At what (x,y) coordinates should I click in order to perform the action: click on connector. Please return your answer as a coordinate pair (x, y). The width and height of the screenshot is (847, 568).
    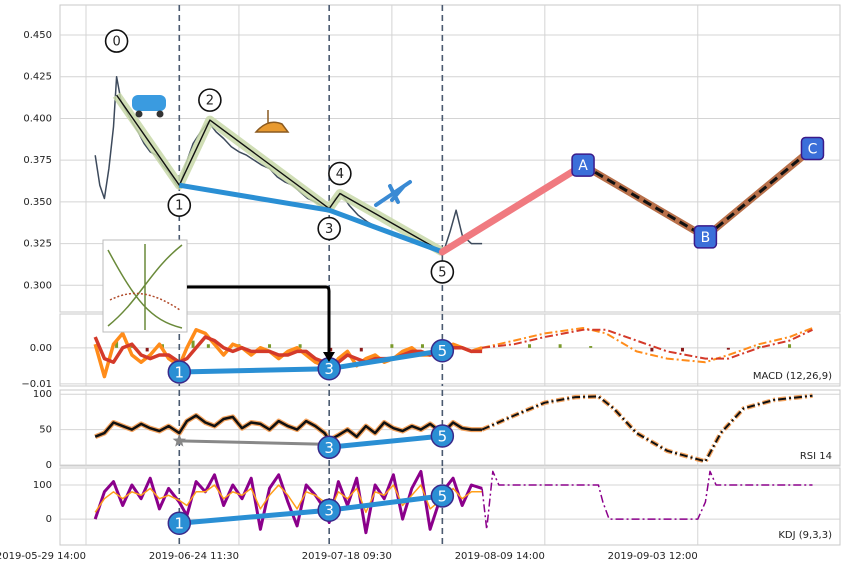
    Looking at the image, I should click on (259, 320).